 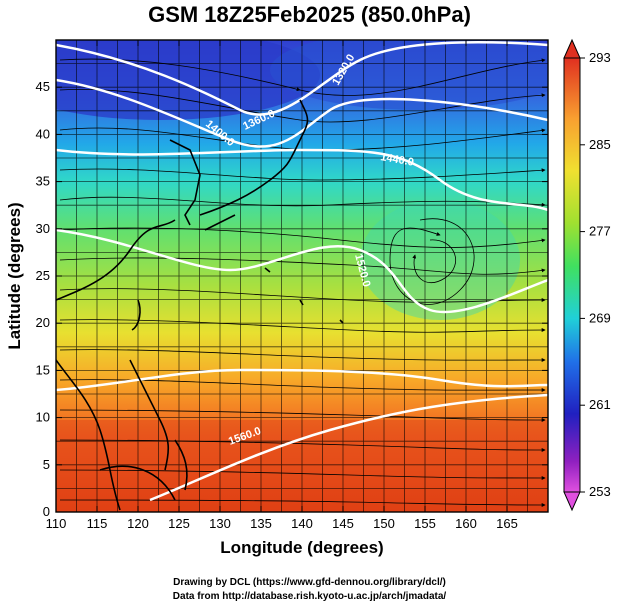 What do you see at coordinates (425, 523) in the screenshot?
I see `x-tick-label: 155` at bounding box center [425, 523].